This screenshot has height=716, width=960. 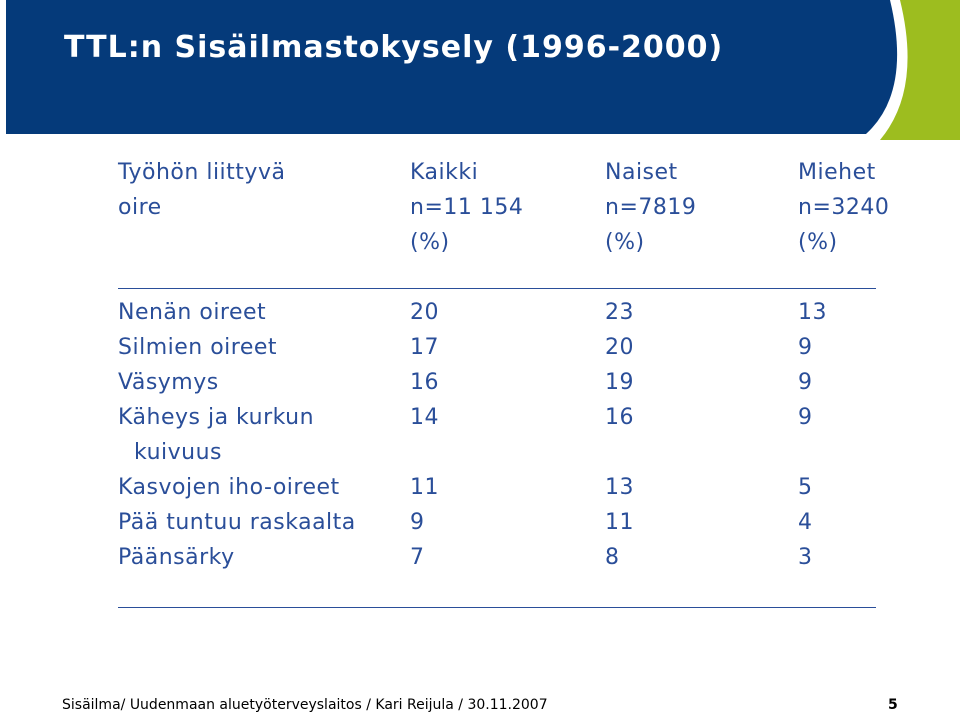 What do you see at coordinates (619, 347) in the screenshot?
I see `row-naiset: 20` at bounding box center [619, 347].